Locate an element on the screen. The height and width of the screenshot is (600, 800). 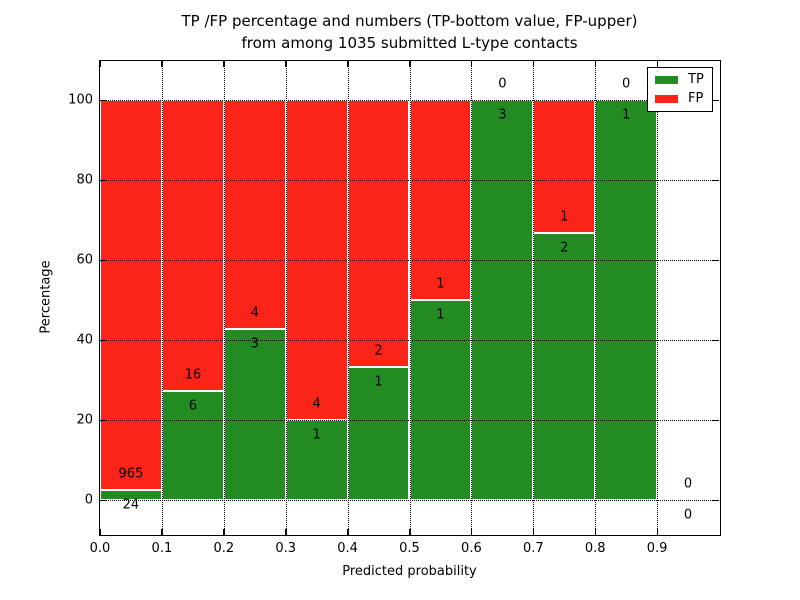
fp-count-label: 16 is located at coordinates (193, 375).